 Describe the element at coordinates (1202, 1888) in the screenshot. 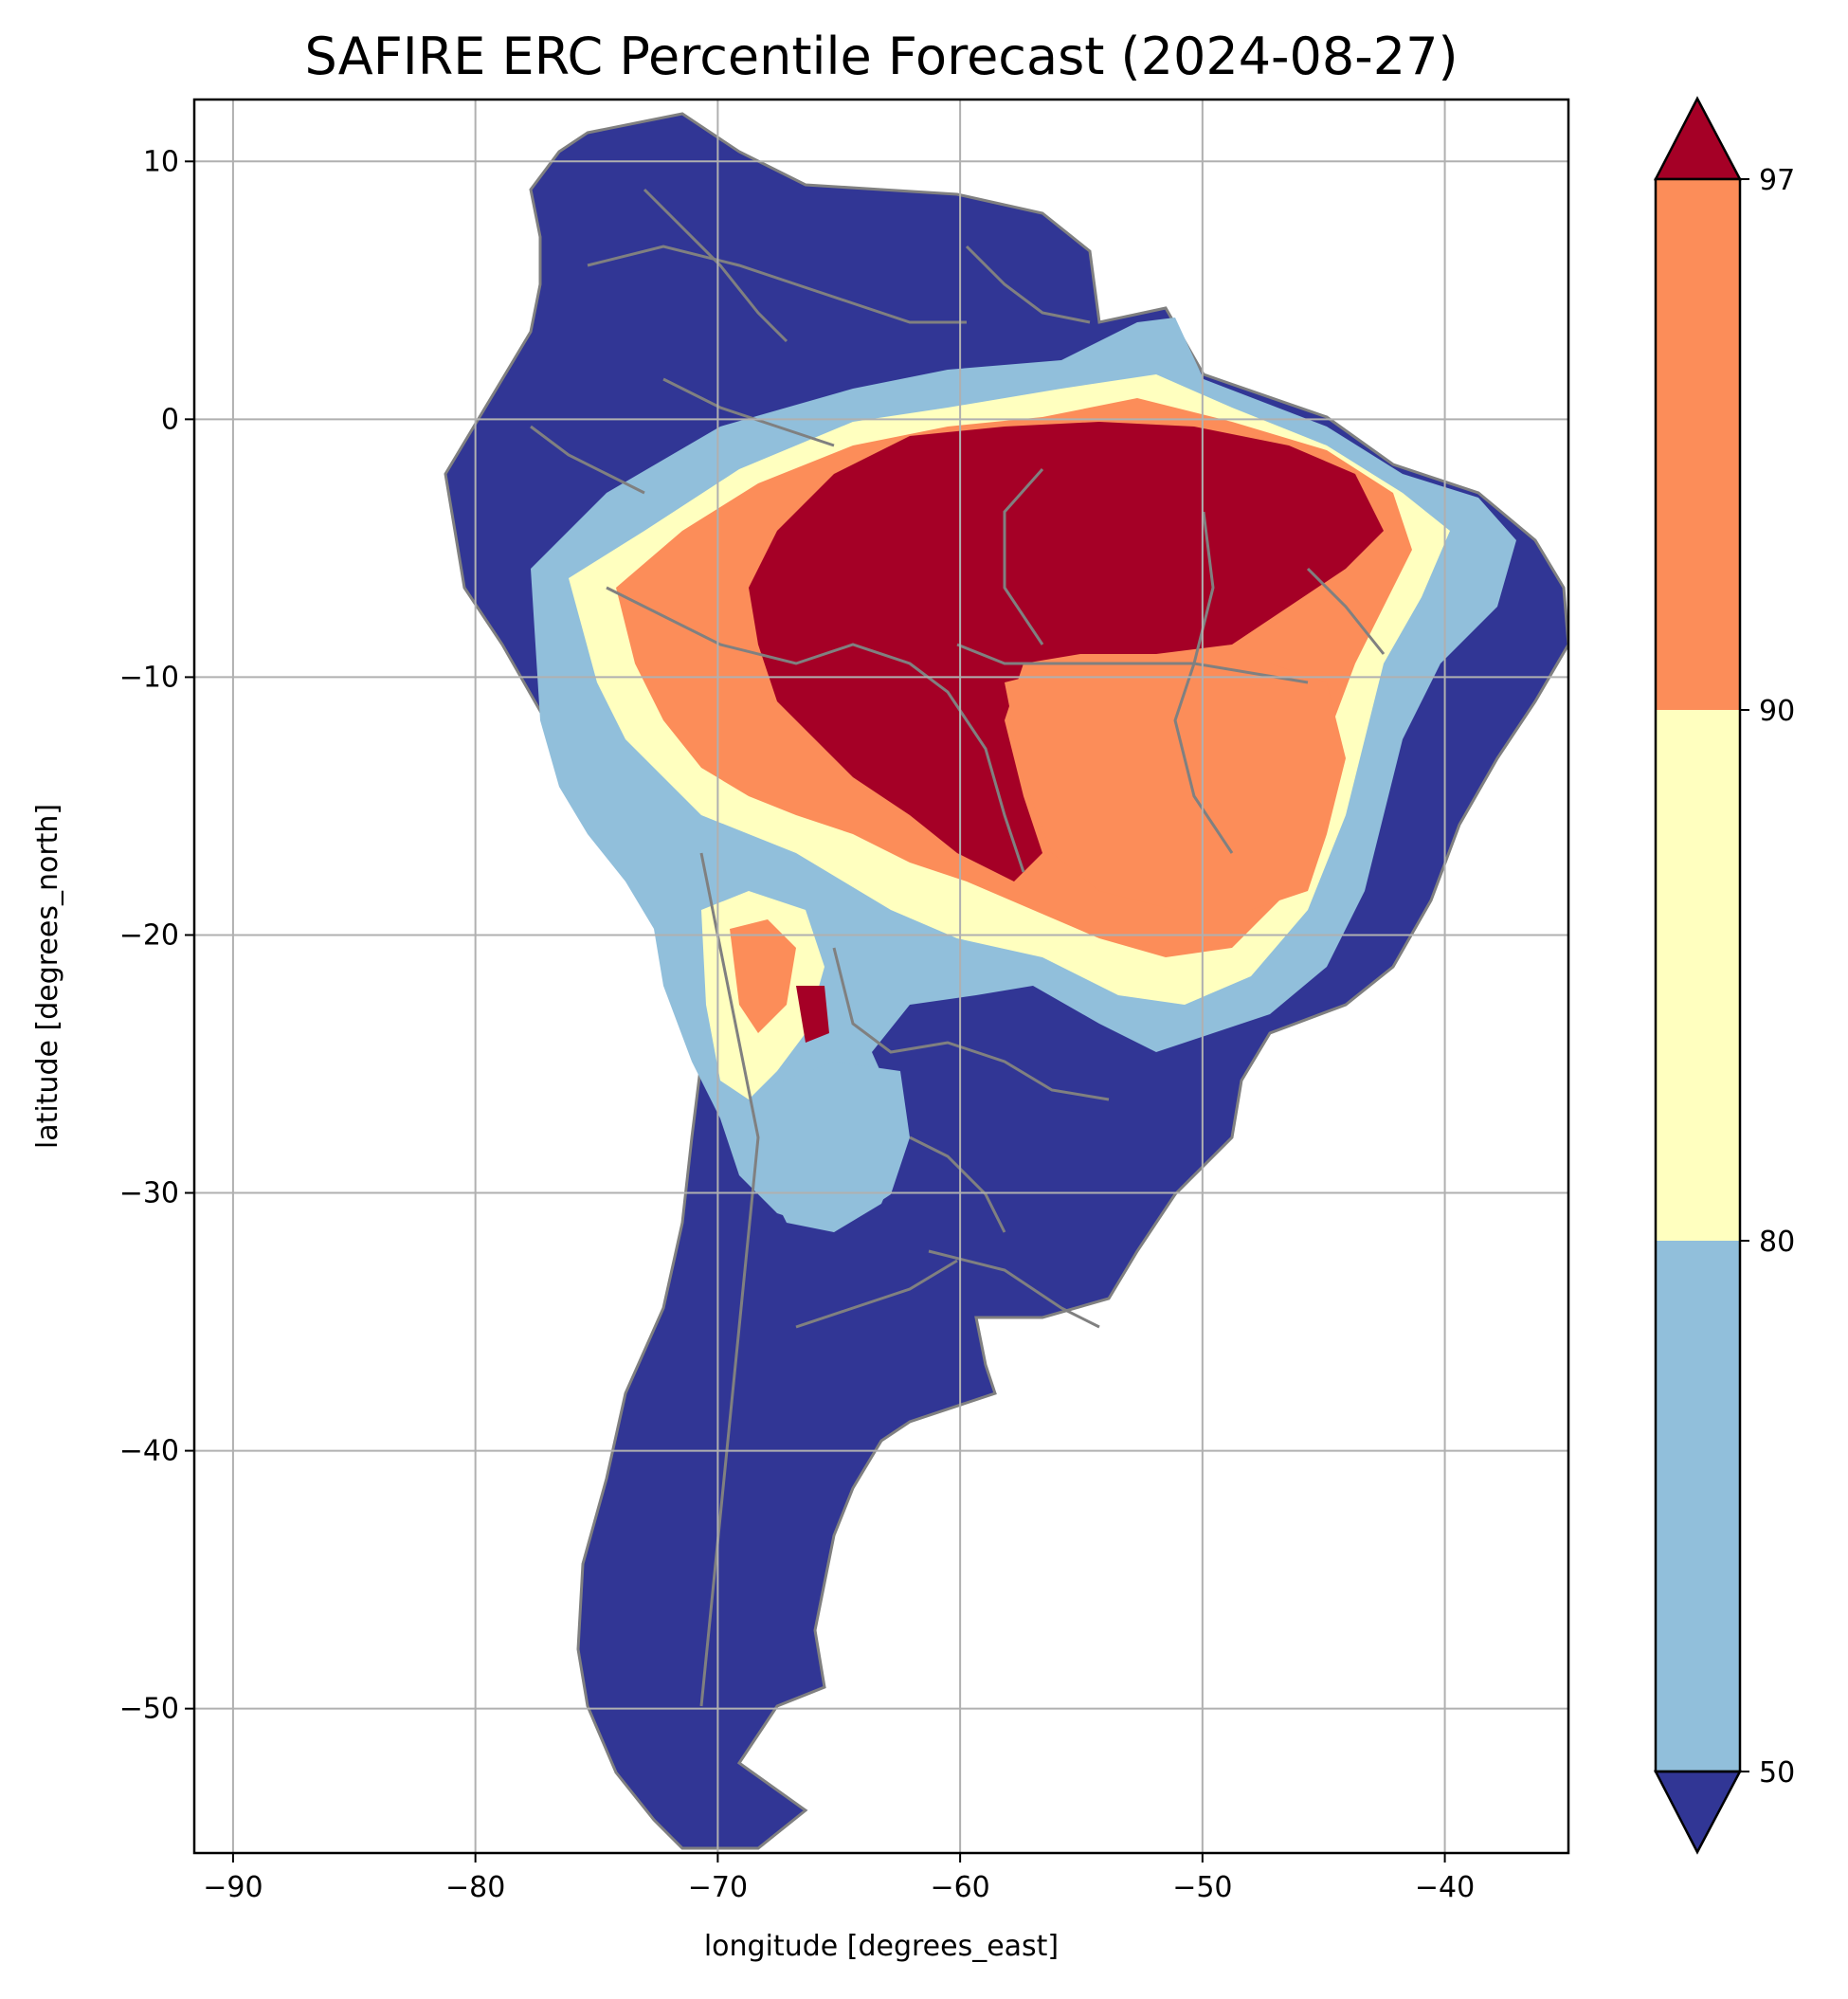

I see `x-tick-label: −50` at that location.